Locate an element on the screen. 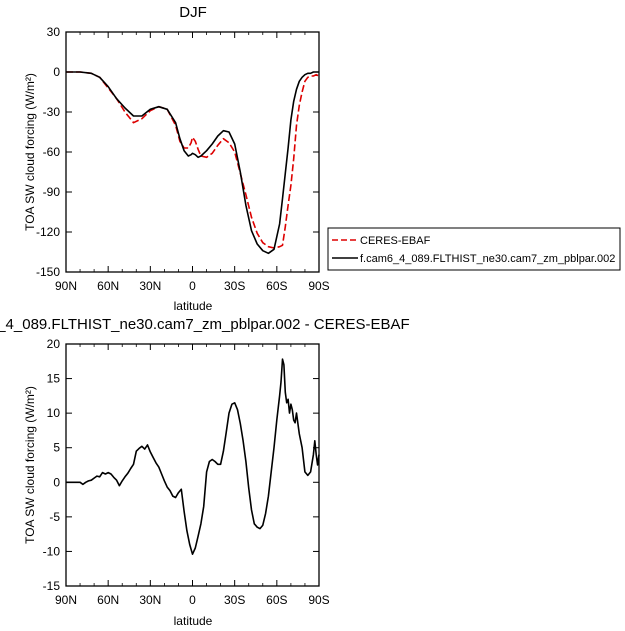 This screenshot has width=625, height=631. bottom-x-tick-label: 30N is located at coordinates (150, 600).